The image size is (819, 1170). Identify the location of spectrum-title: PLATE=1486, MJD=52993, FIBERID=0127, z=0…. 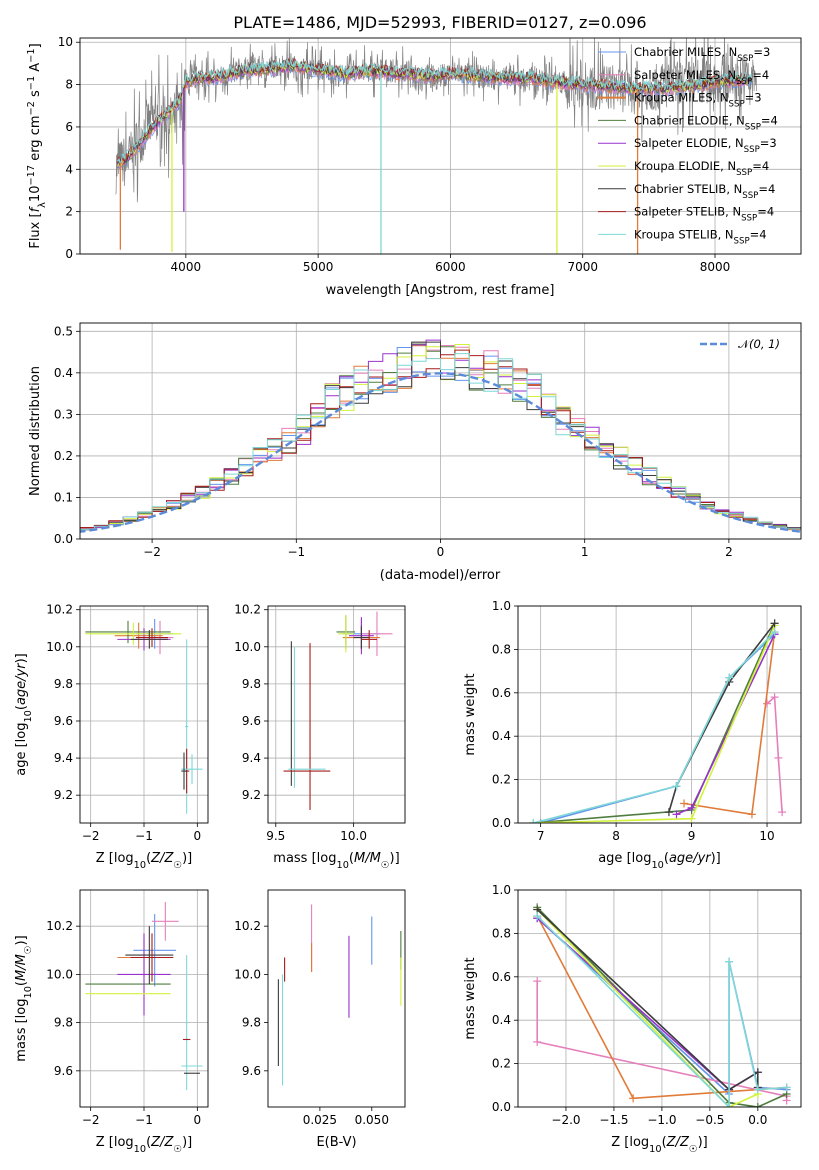
(439, 22).